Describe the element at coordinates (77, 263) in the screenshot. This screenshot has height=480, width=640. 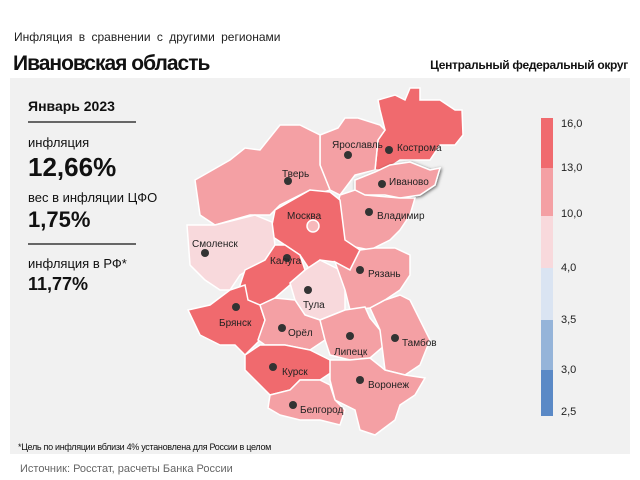
I see `rf-inflation-label: инфляция в РФ*` at that location.